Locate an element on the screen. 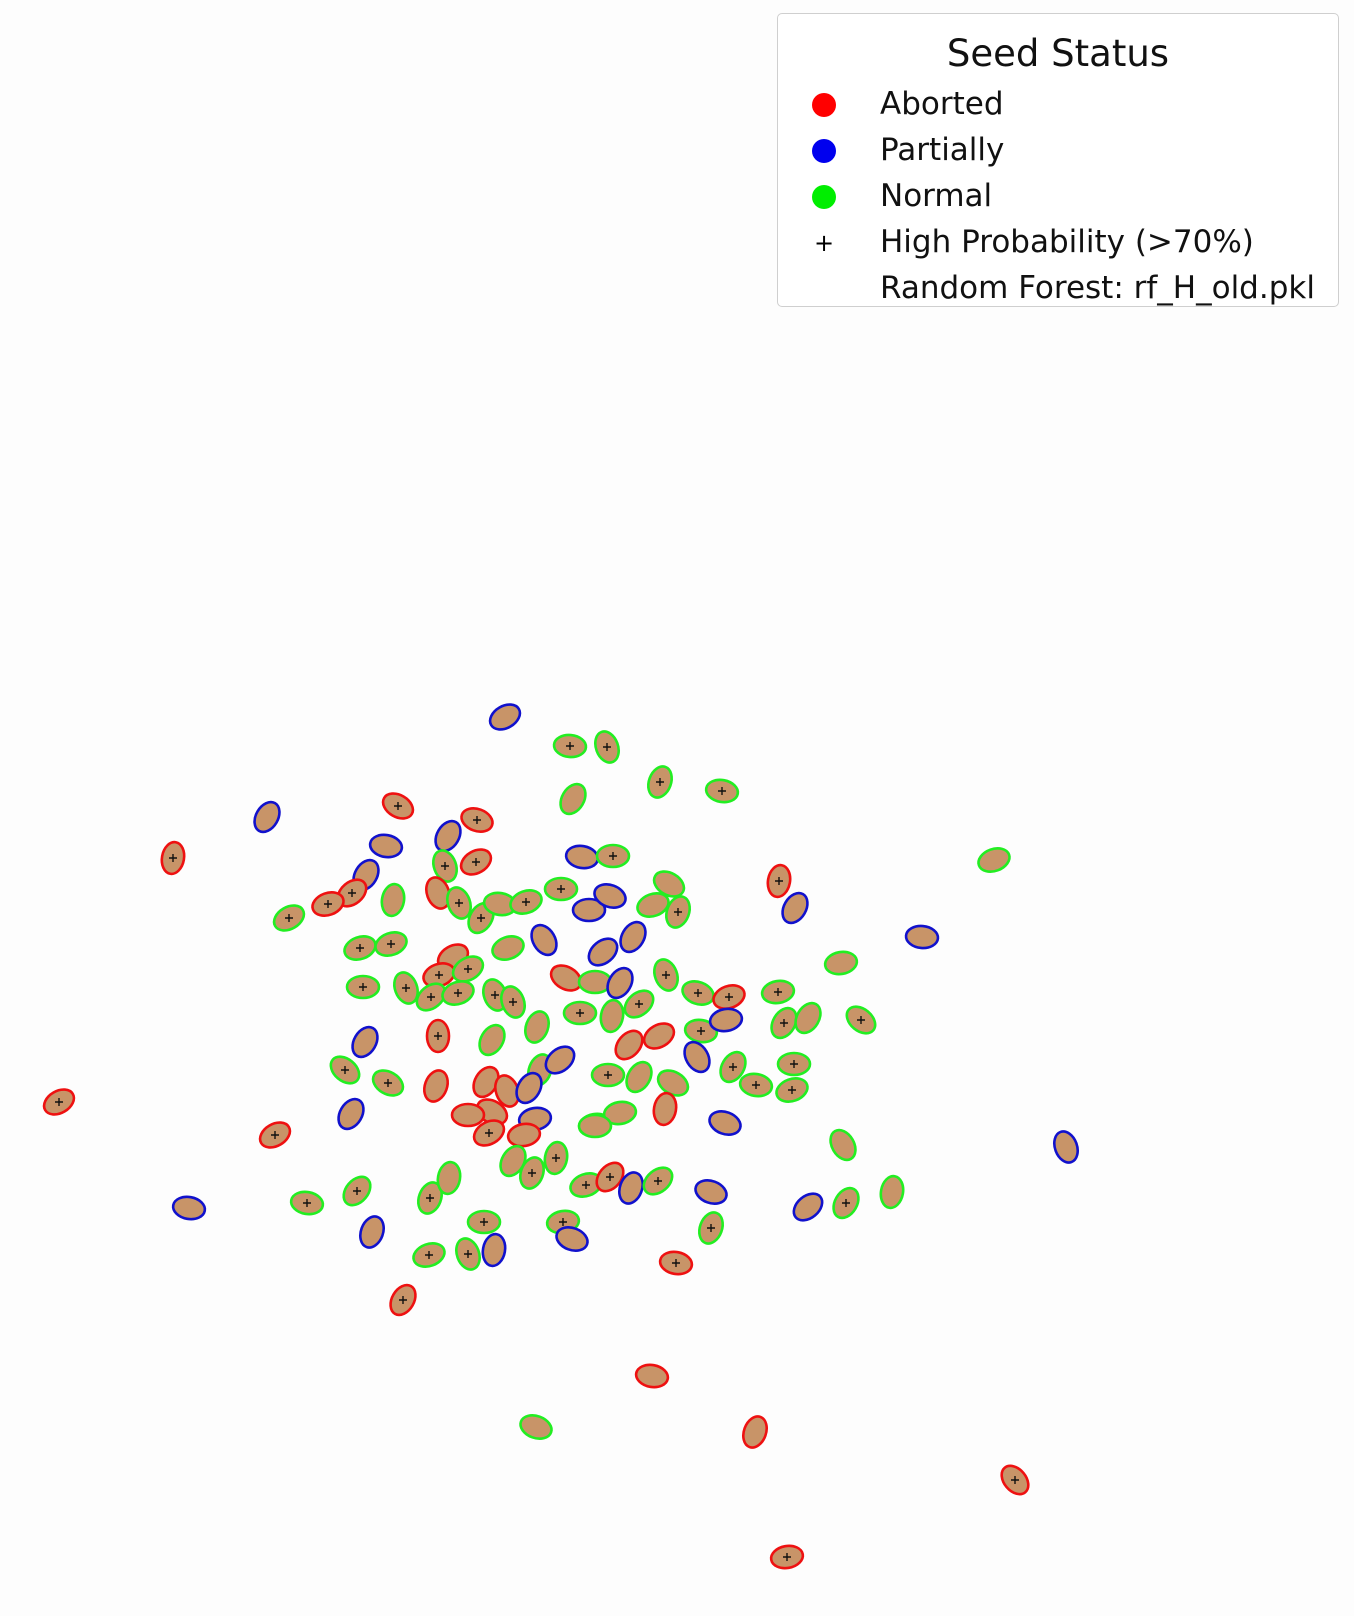  normal-dot-icon is located at coordinates (824, 197).